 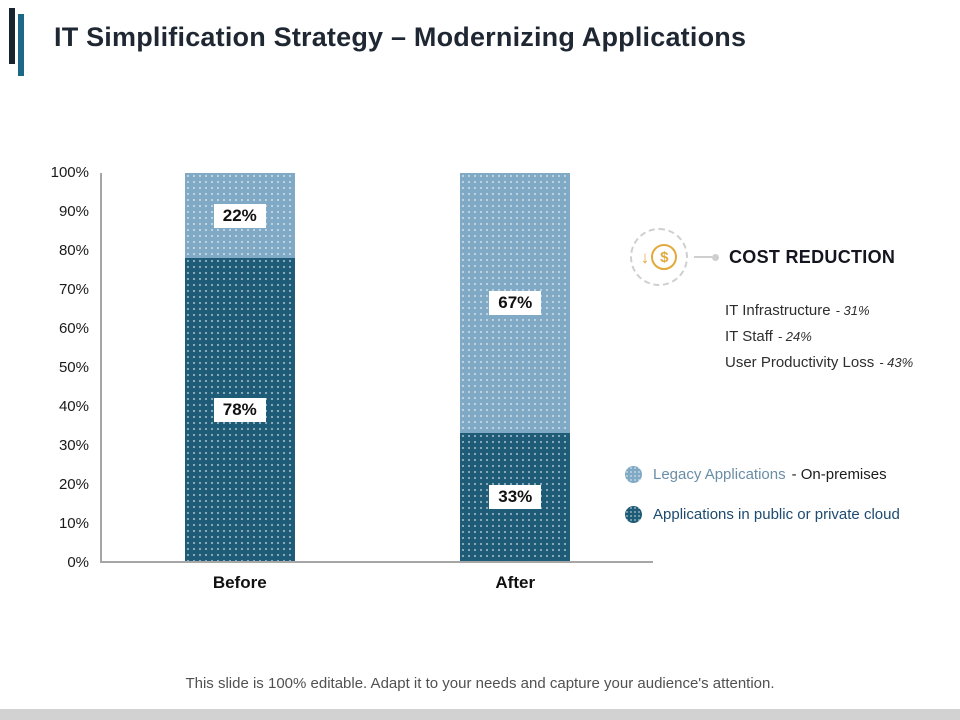 I want to click on cost-item-value: - 31%, so click(x=852, y=310).